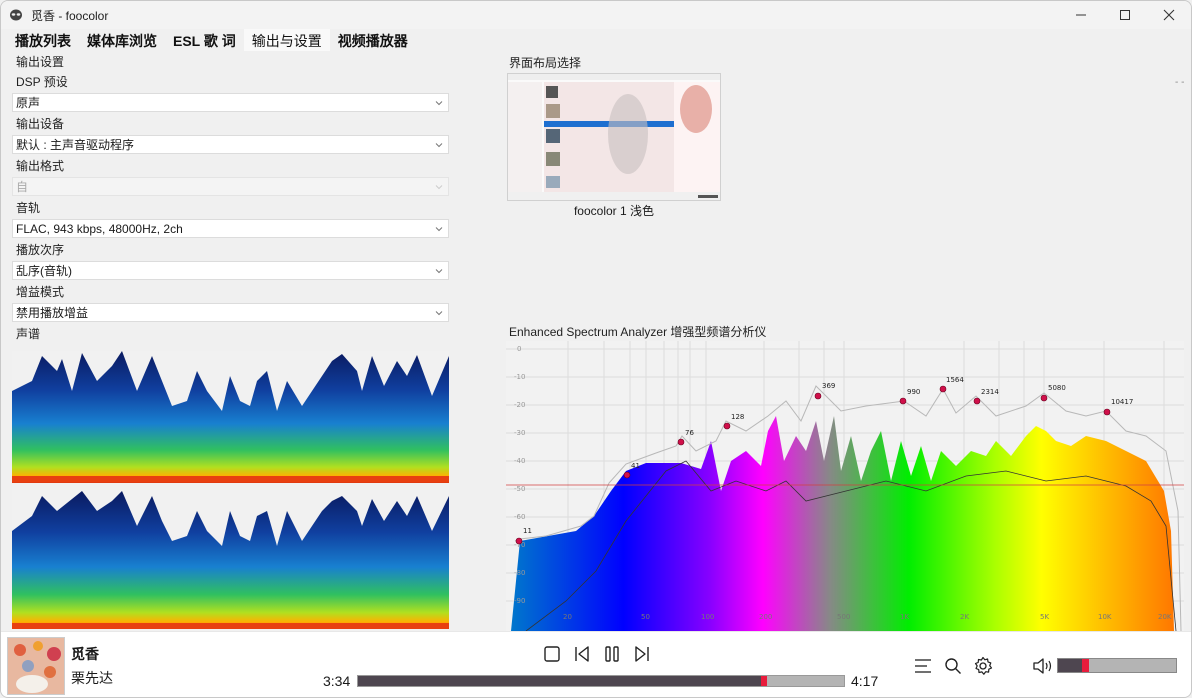  What do you see at coordinates (828, 386) in the screenshot?
I see `svg-text: 369` at bounding box center [828, 386].